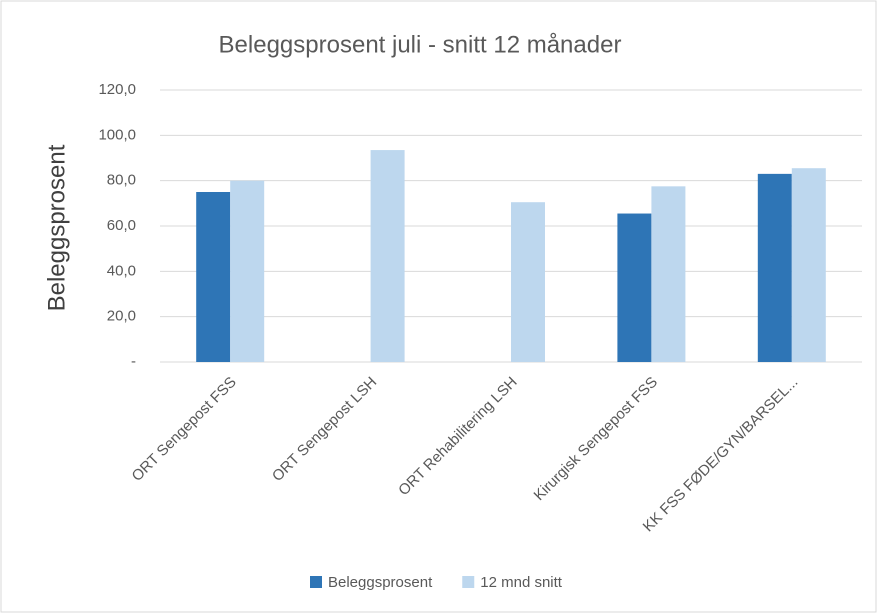  Describe the element at coordinates (420, 44) in the screenshot. I see `chart-title: Beleggsprosent juli - snitt 12 månader` at that location.